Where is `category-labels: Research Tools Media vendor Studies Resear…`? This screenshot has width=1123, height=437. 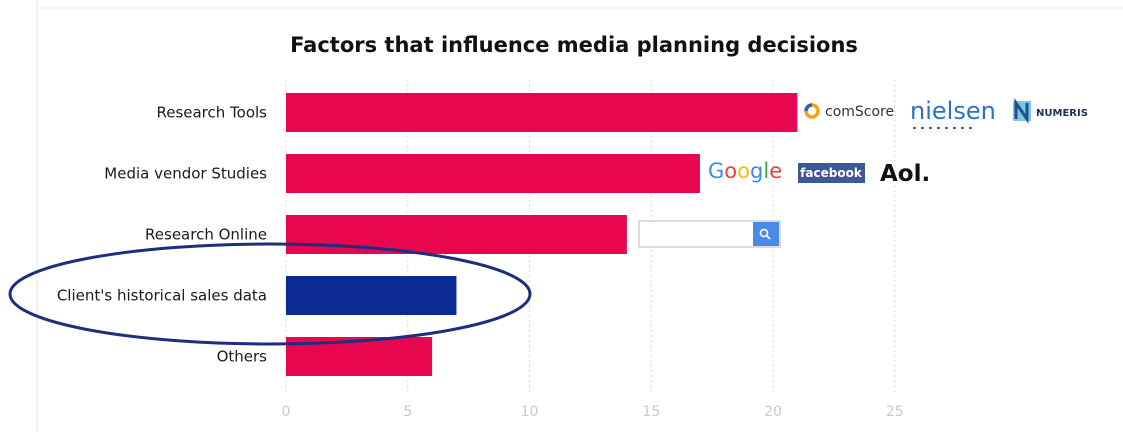 category-labels: Research Tools Media vendor Studies Resear… is located at coordinates (162, 235).